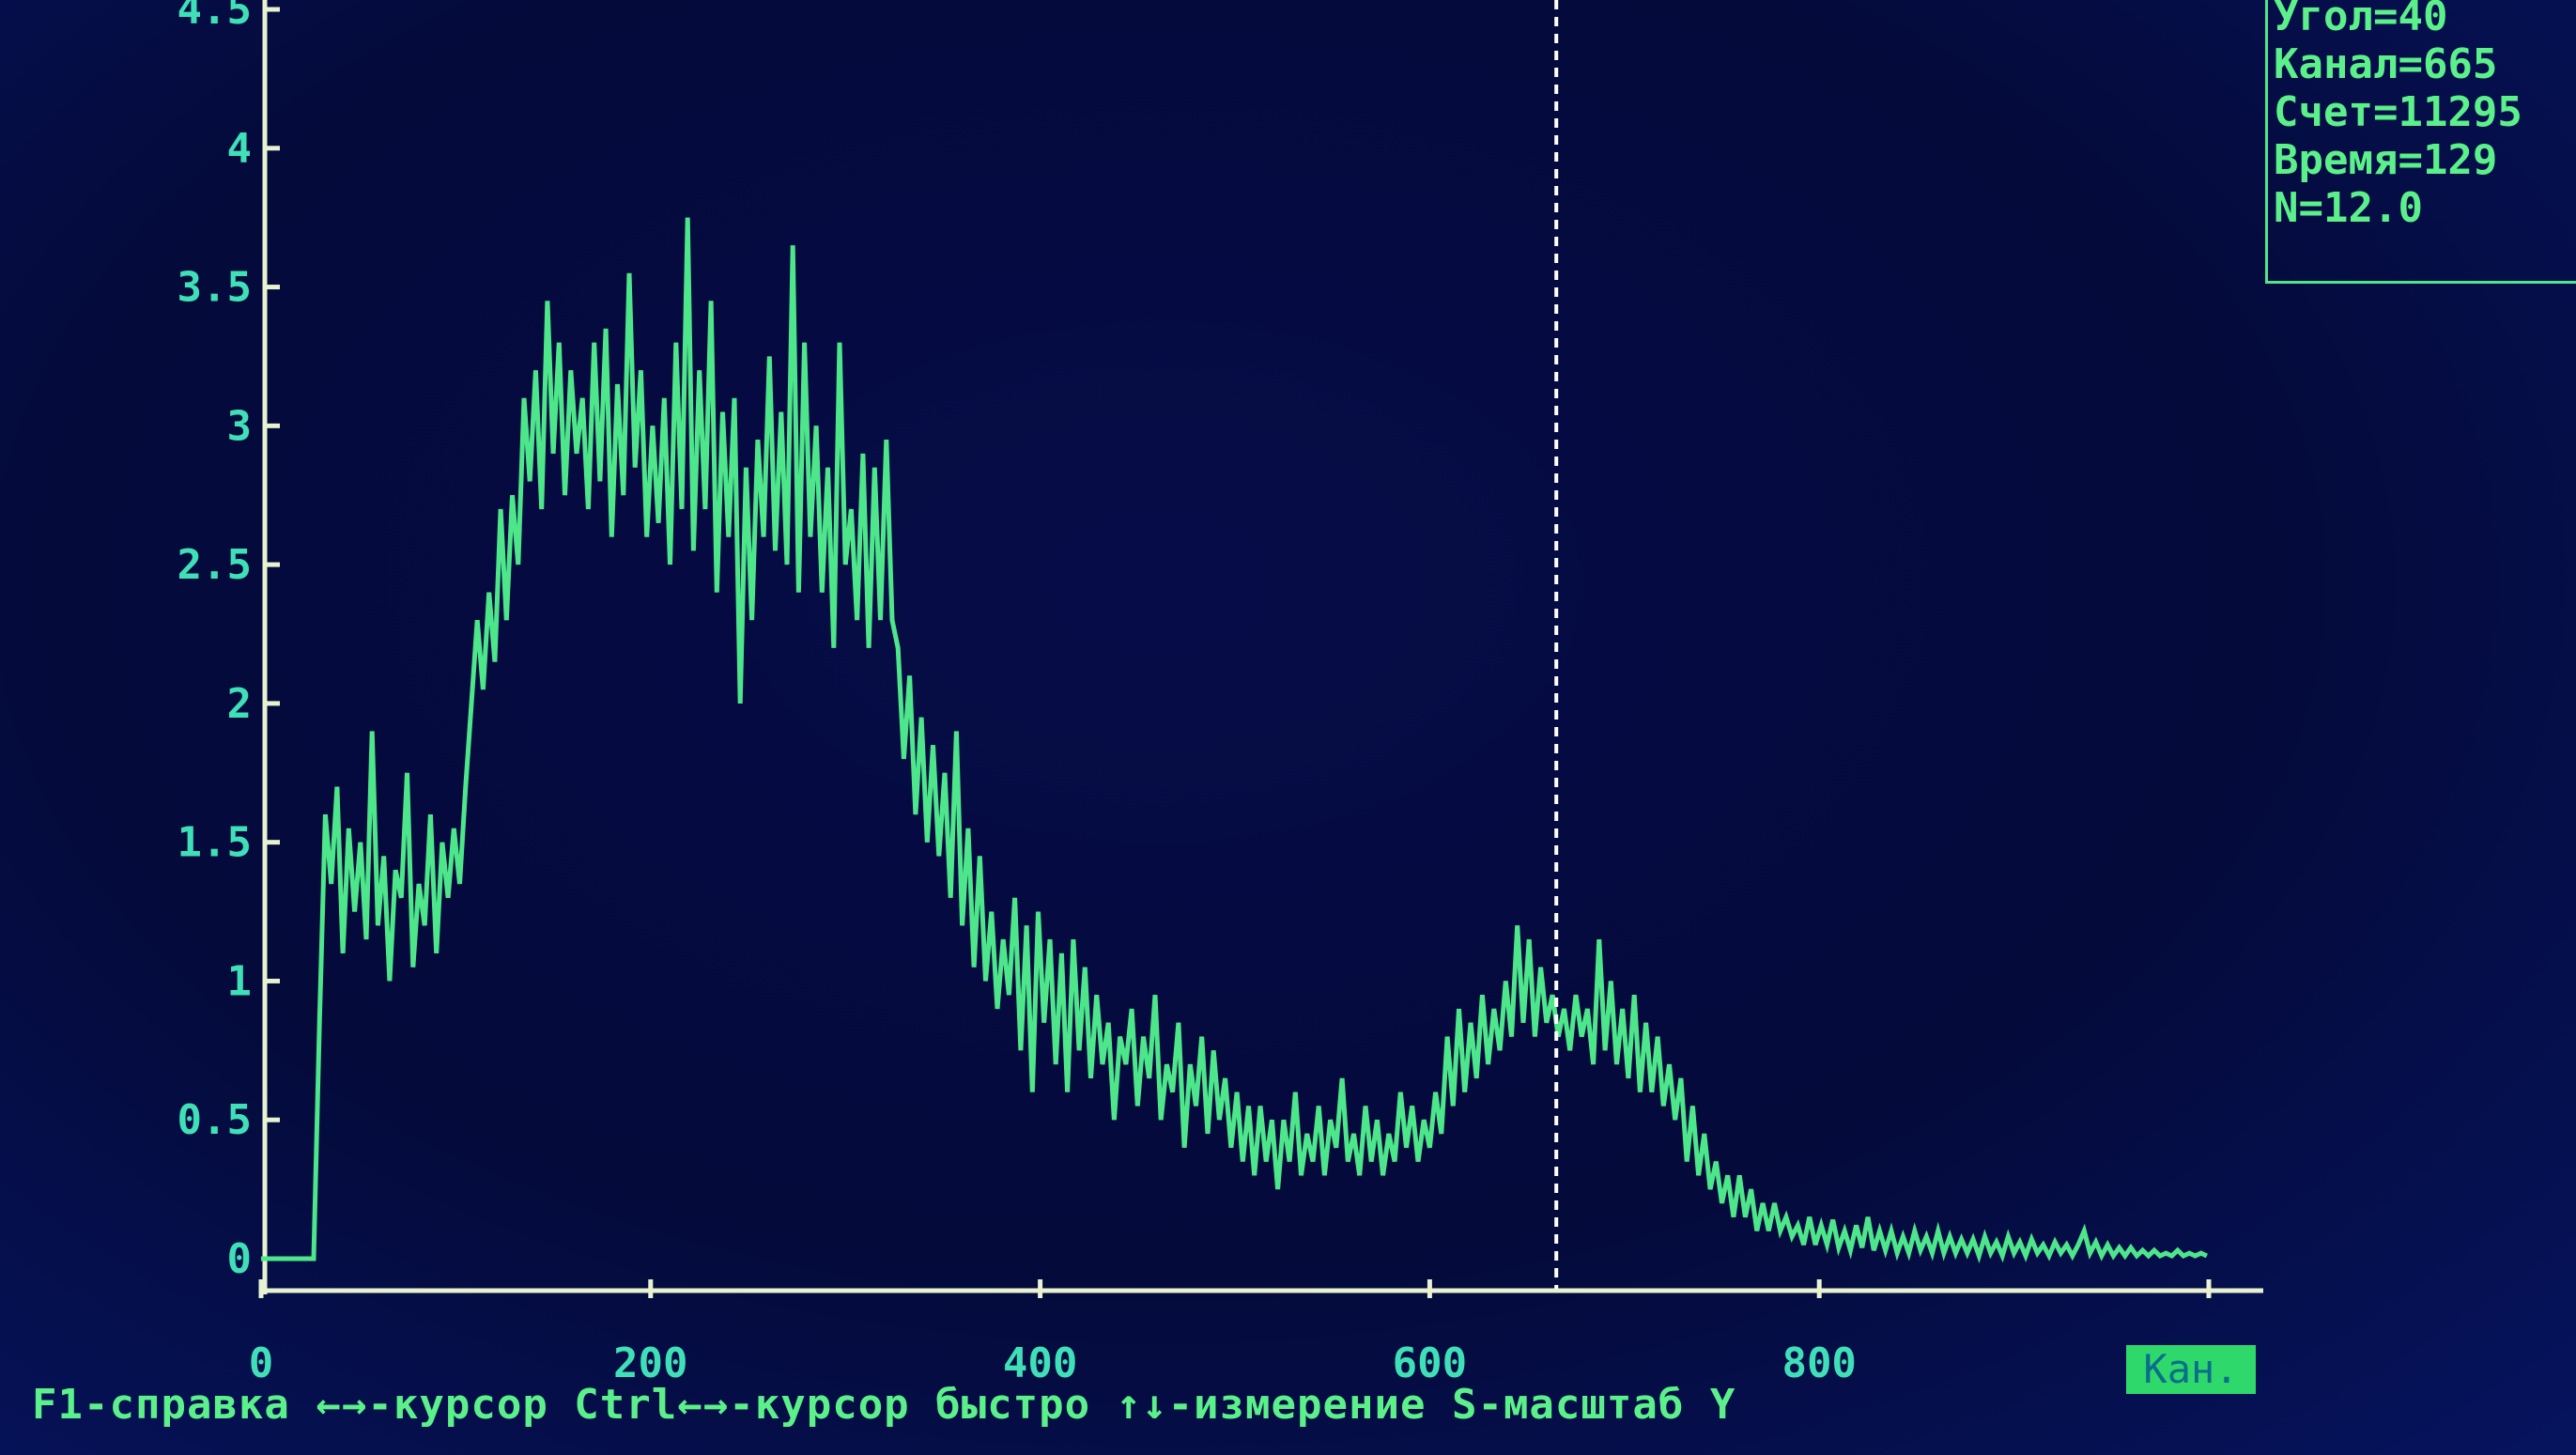  What do you see at coordinates (1256, 1333) in the screenshot?
I see `x-axis: 0 200 400 600 800` at bounding box center [1256, 1333].